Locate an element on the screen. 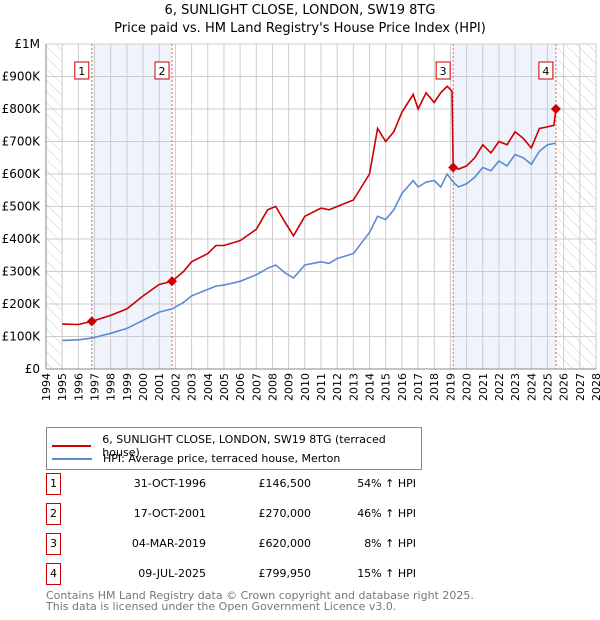 This screenshot has width=600, height=620. x-tick-label: 2007 is located at coordinates (256, 387).